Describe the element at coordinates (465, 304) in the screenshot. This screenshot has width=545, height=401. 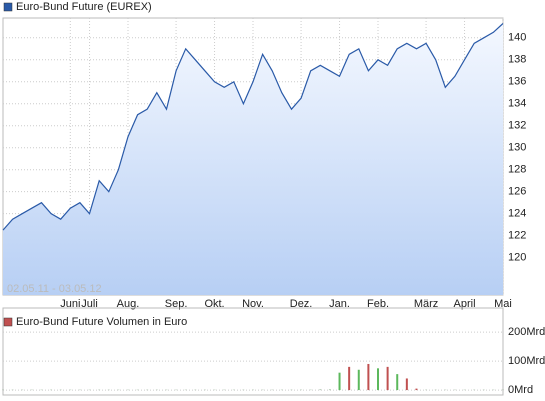
I see `x-tick-label: April` at that location.